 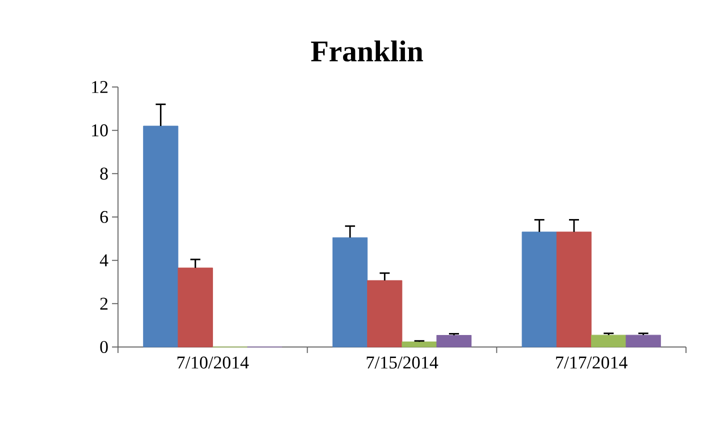 What do you see at coordinates (104, 174) in the screenshot?
I see `y-tick-label: 8` at bounding box center [104, 174].